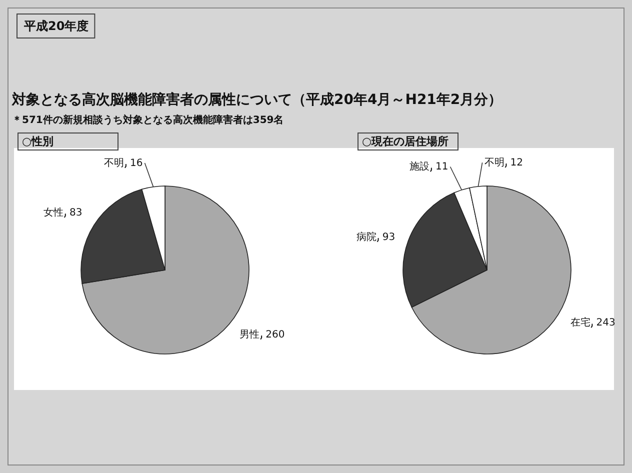 This screenshot has width=632, height=473. Describe the element at coordinates (405, 141) in the screenshot. I see `chart-title: ○現在の居住場所` at that location.